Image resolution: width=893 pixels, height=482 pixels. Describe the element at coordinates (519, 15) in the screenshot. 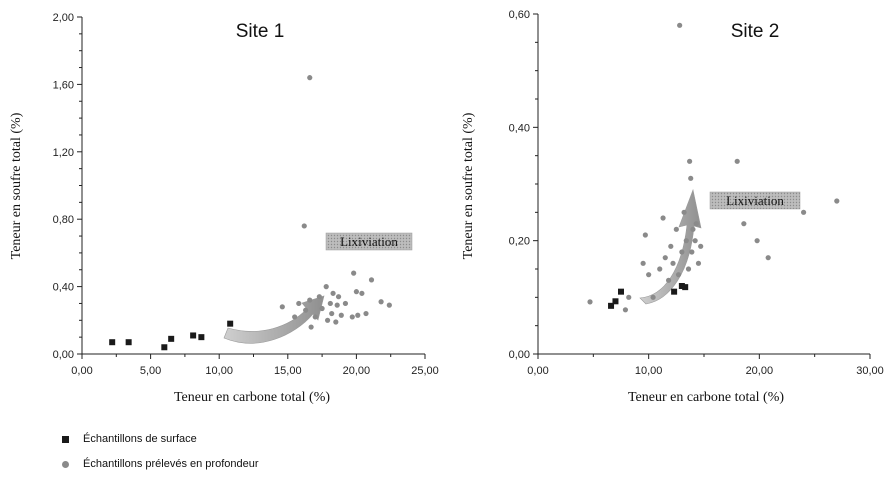

I see `y-tick-label: 0,60` at that location.